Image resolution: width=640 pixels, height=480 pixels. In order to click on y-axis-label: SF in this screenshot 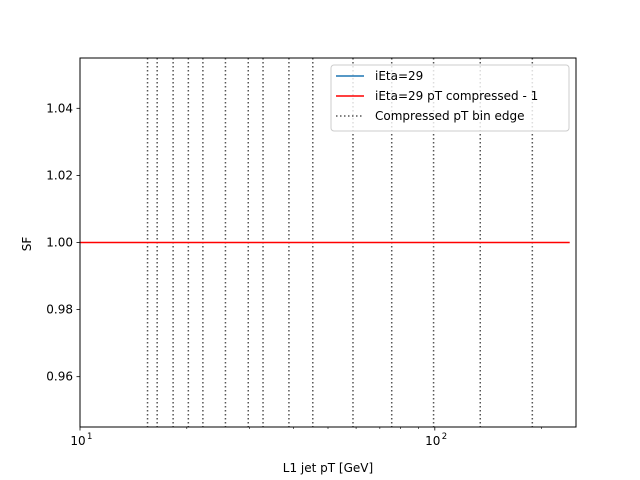, I will do `click(27, 244)`.